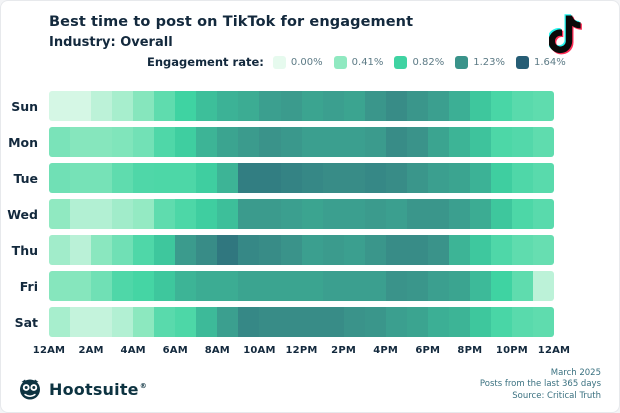 Image resolution: width=620 pixels, height=413 pixels. What do you see at coordinates (30, 389) in the screenshot?
I see `hootsuite-owl-icon` at bounding box center [30, 389].